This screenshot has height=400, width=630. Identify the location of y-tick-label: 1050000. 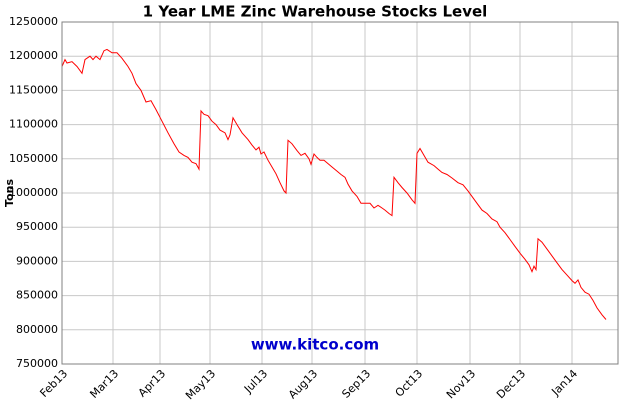
(33, 158).